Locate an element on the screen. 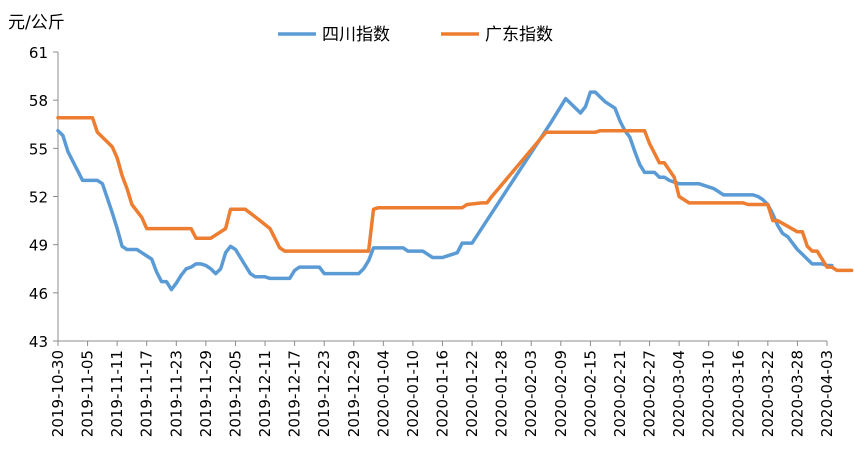 This screenshot has width=854, height=466. x-tick-label: 2019-12-11 is located at coordinates (265, 393).